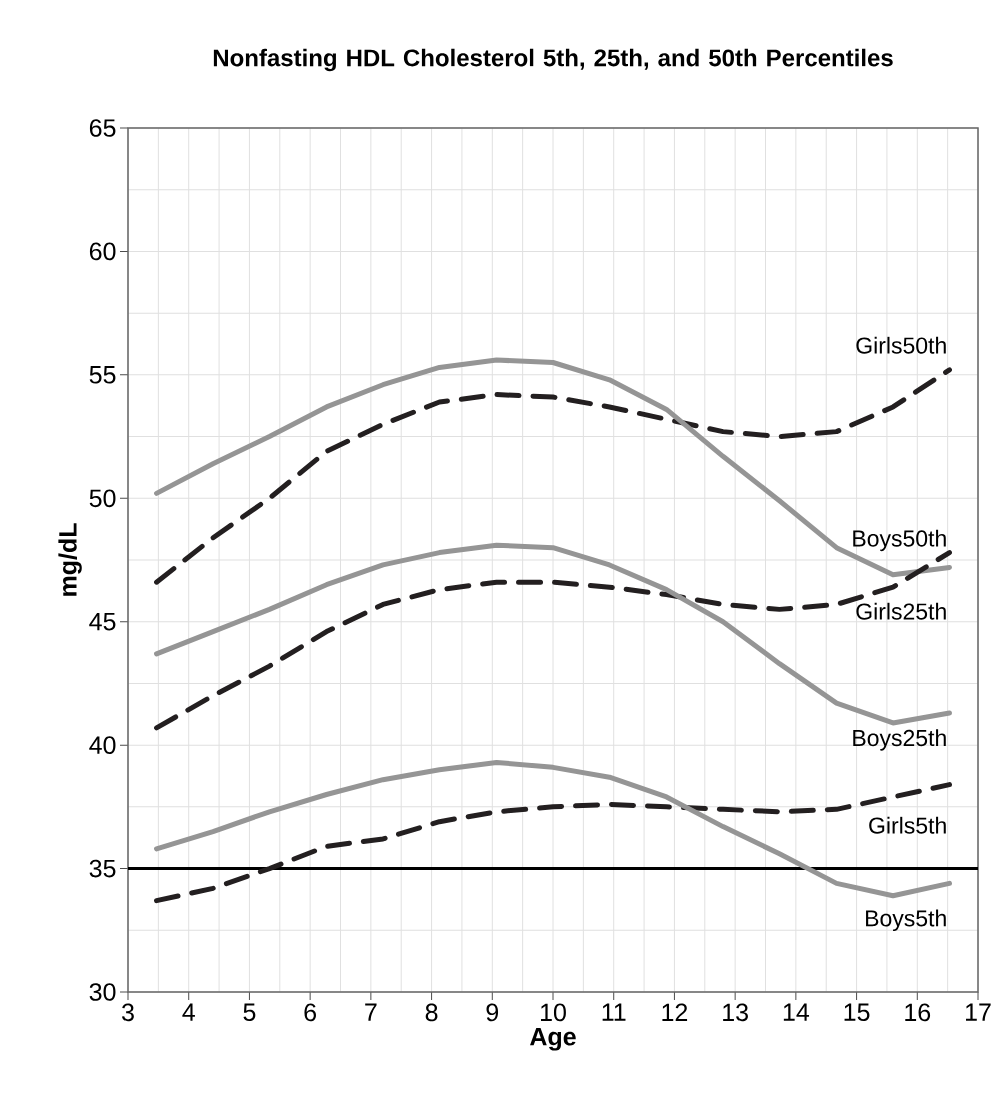 This screenshot has width=1005, height=1100. What do you see at coordinates (899, 740) in the screenshot?
I see `series-label: Boys25th` at bounding box center [899, 740].